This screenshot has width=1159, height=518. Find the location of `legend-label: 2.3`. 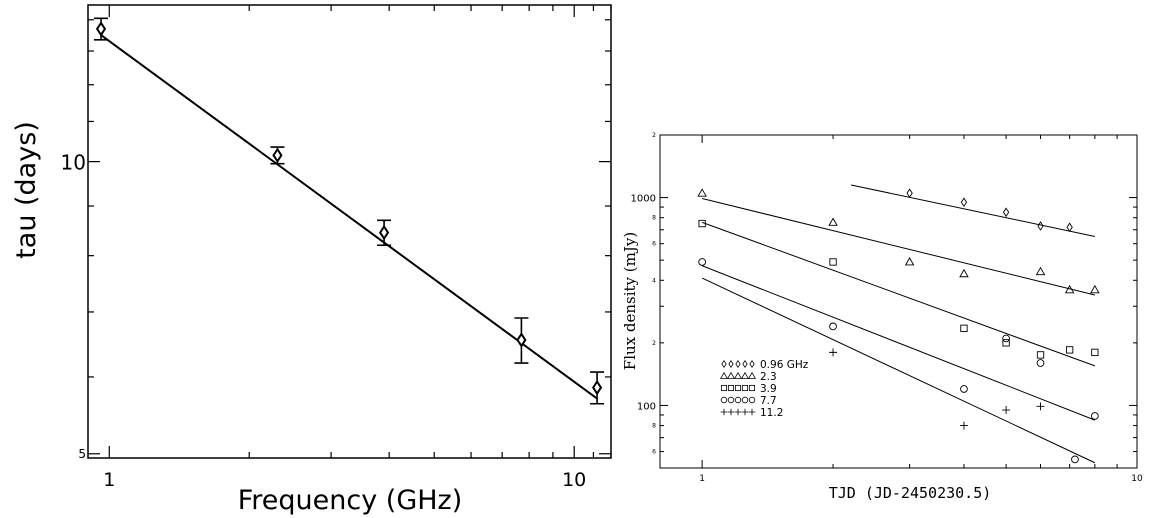

legend-label: 2.3 is located at coordinates (768, 377).